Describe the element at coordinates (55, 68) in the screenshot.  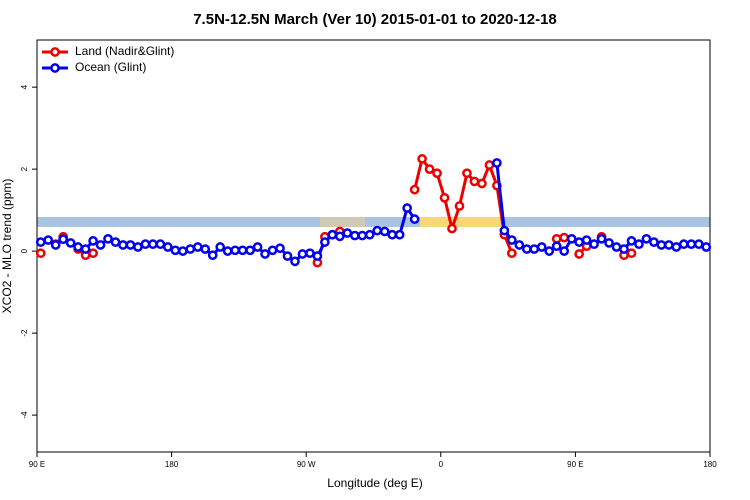
I see `legend-marker` at that location.